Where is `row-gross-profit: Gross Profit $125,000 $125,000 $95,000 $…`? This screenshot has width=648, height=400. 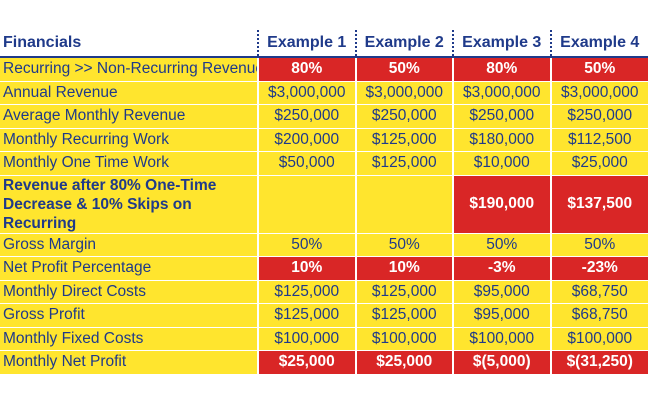 row-gross-profit: Gross Profit $125,000 $125,000 $95,000 $… is located at coordinates (324, 315).